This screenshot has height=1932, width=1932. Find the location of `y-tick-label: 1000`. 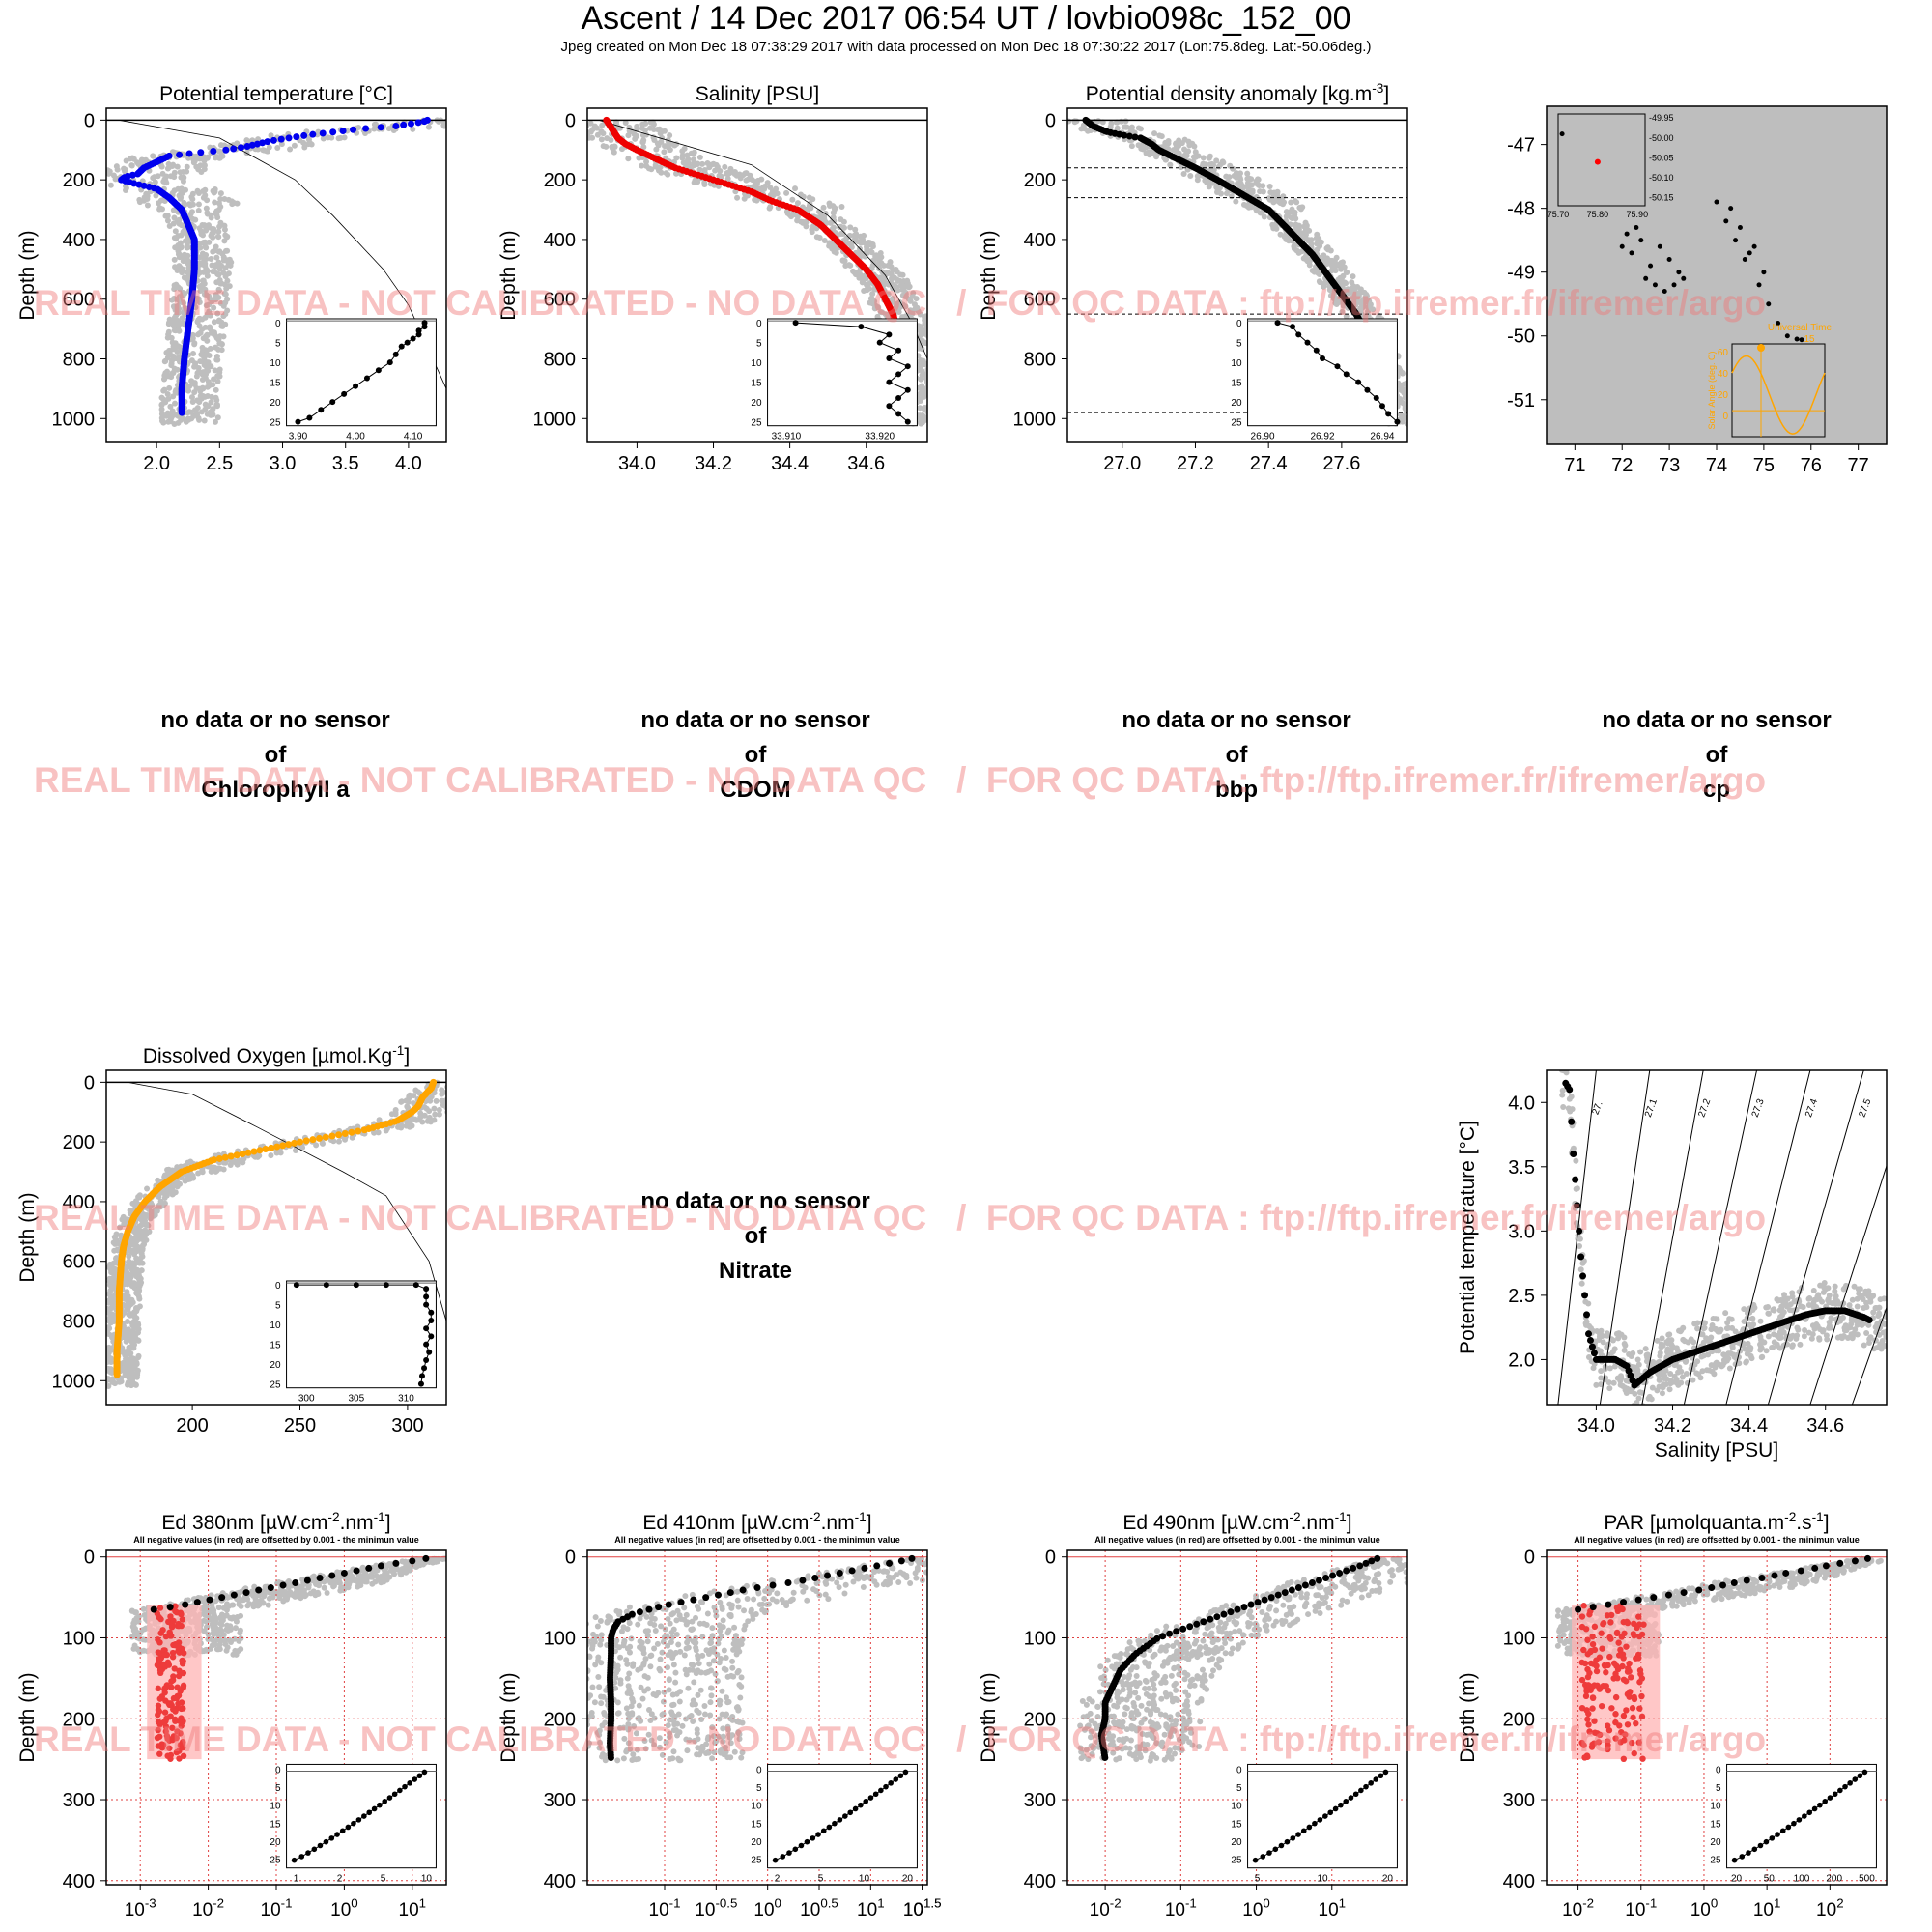

y-tick-label: 1000 is located at coordinates (555, 419).